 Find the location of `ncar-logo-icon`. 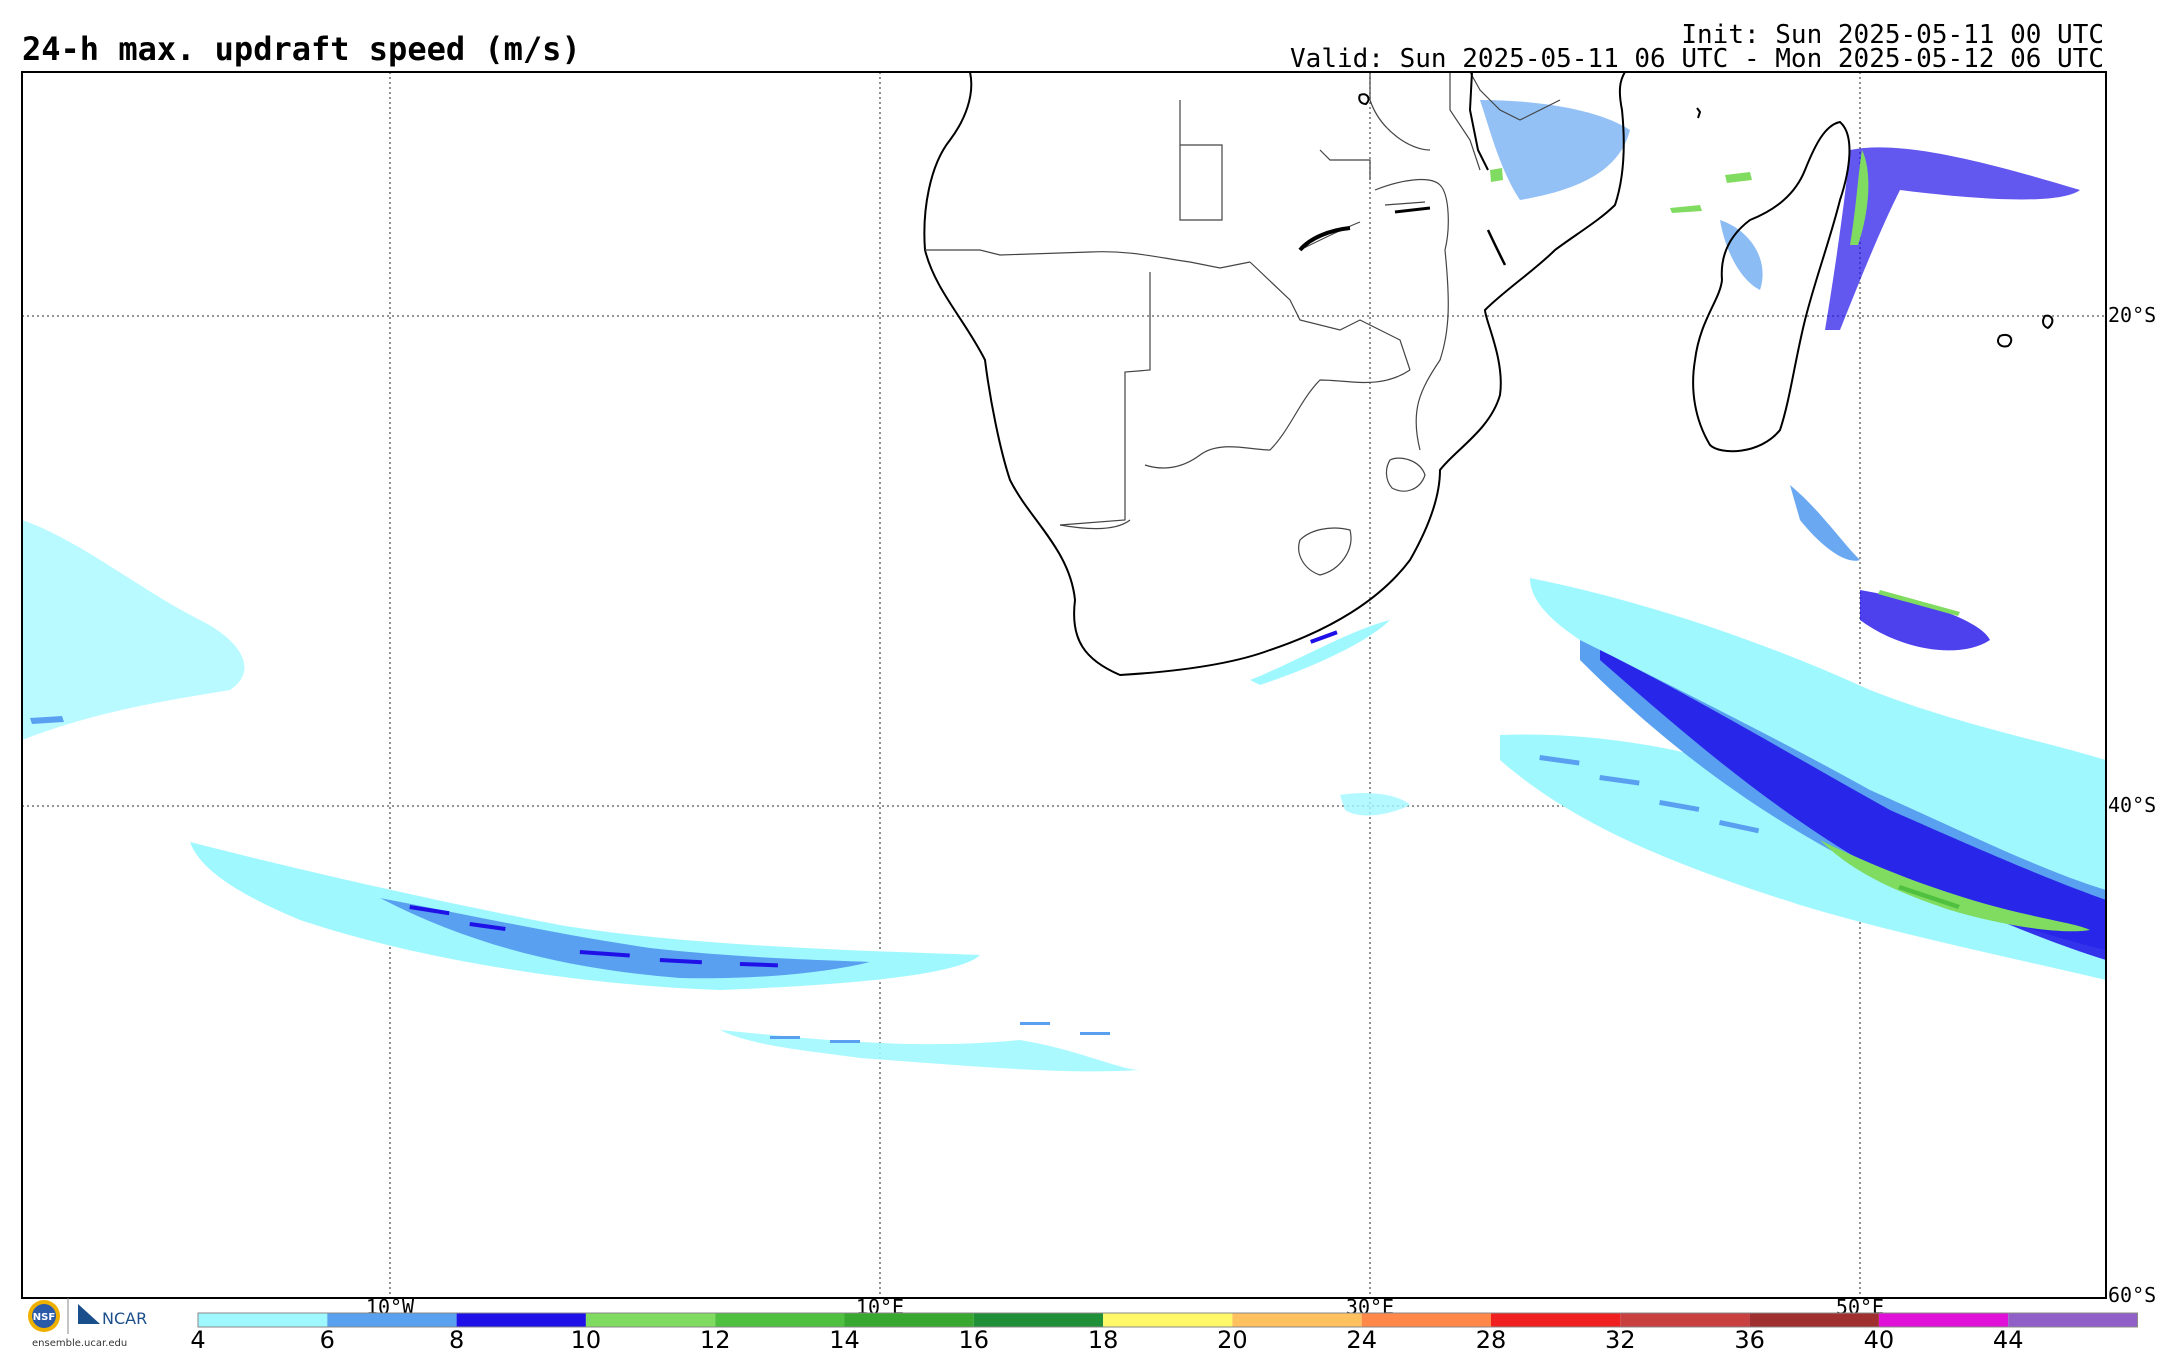

ncar-logo-icon is located at coordinates (89, 1314).